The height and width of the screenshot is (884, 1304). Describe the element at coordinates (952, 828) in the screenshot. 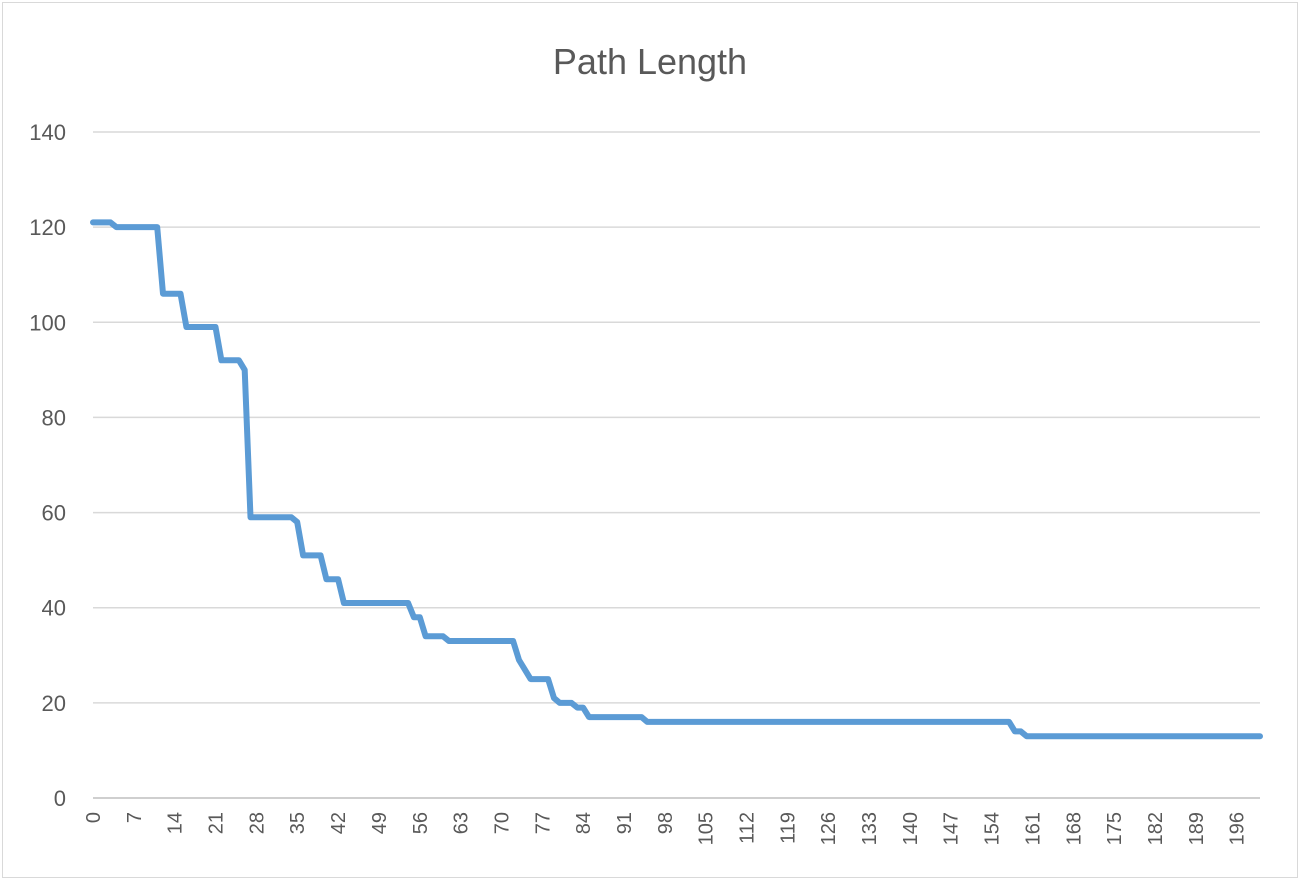

I see `x-tick-label: 147` at that location.